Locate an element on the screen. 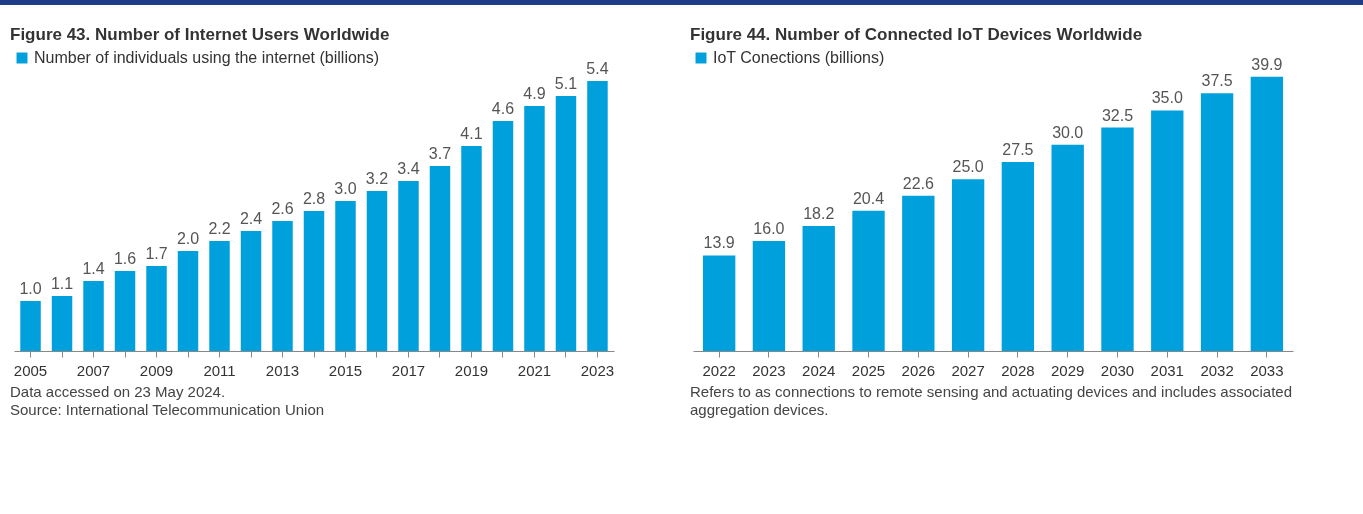 Image resolution: width=1363 pixels, height=514 pixels. data-label: 2.0 is located at coordinates (188, 238).